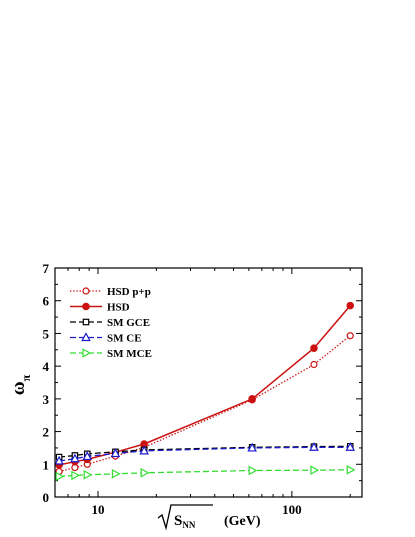  I want to click on y-tick-label: 6, so click(46, 301).